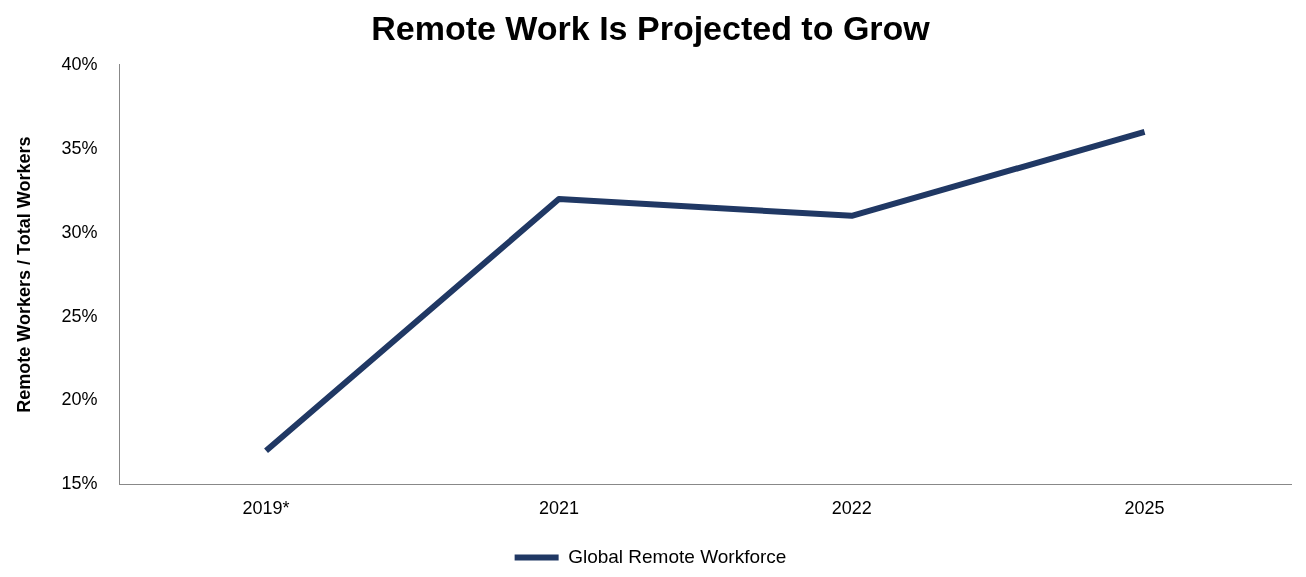 The image size is (1306, 577). What do you see at coordinates (23, 274) in the screenshot?
I see `y-axis-title: Remote Workers / Total Workers` at bounding box center [23, 274].